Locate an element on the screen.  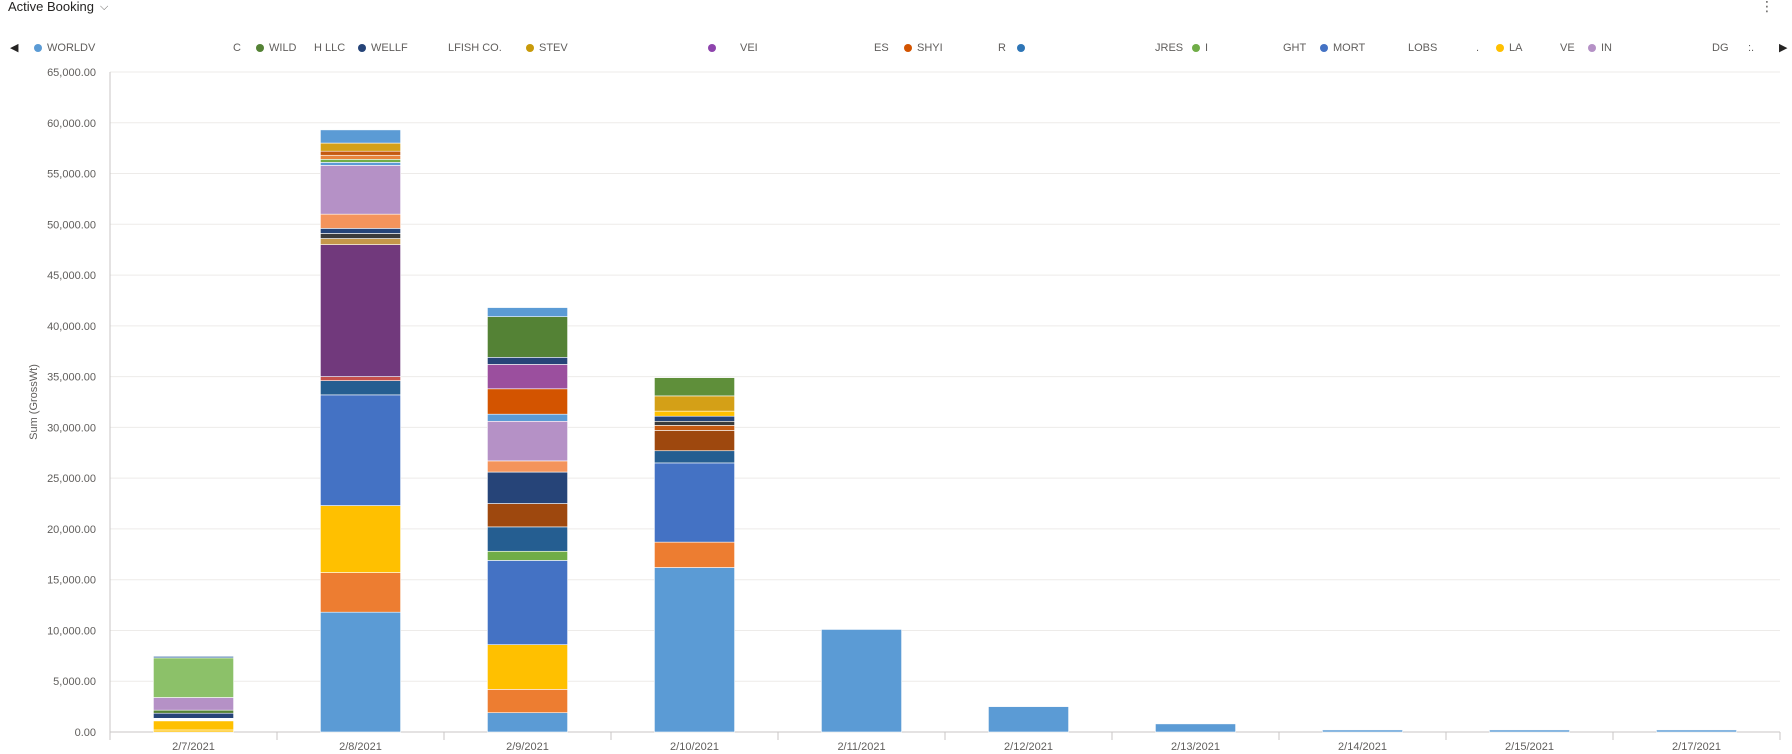
legend-label: DG is located at coordinates (1720, 48).